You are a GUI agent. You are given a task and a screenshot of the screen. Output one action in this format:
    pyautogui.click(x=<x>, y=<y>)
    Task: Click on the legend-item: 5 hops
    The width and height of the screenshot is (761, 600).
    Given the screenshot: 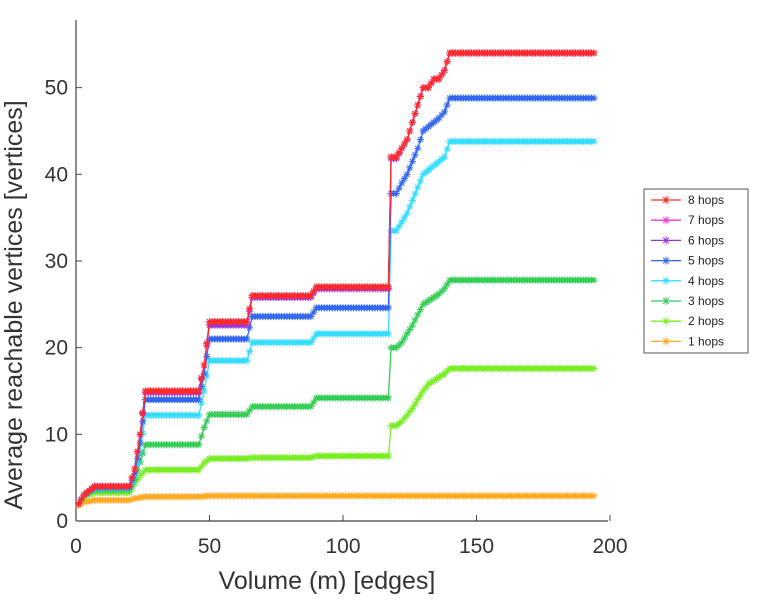 What is the action you would take?
    pyautogui.click(x=687, y=261)
    